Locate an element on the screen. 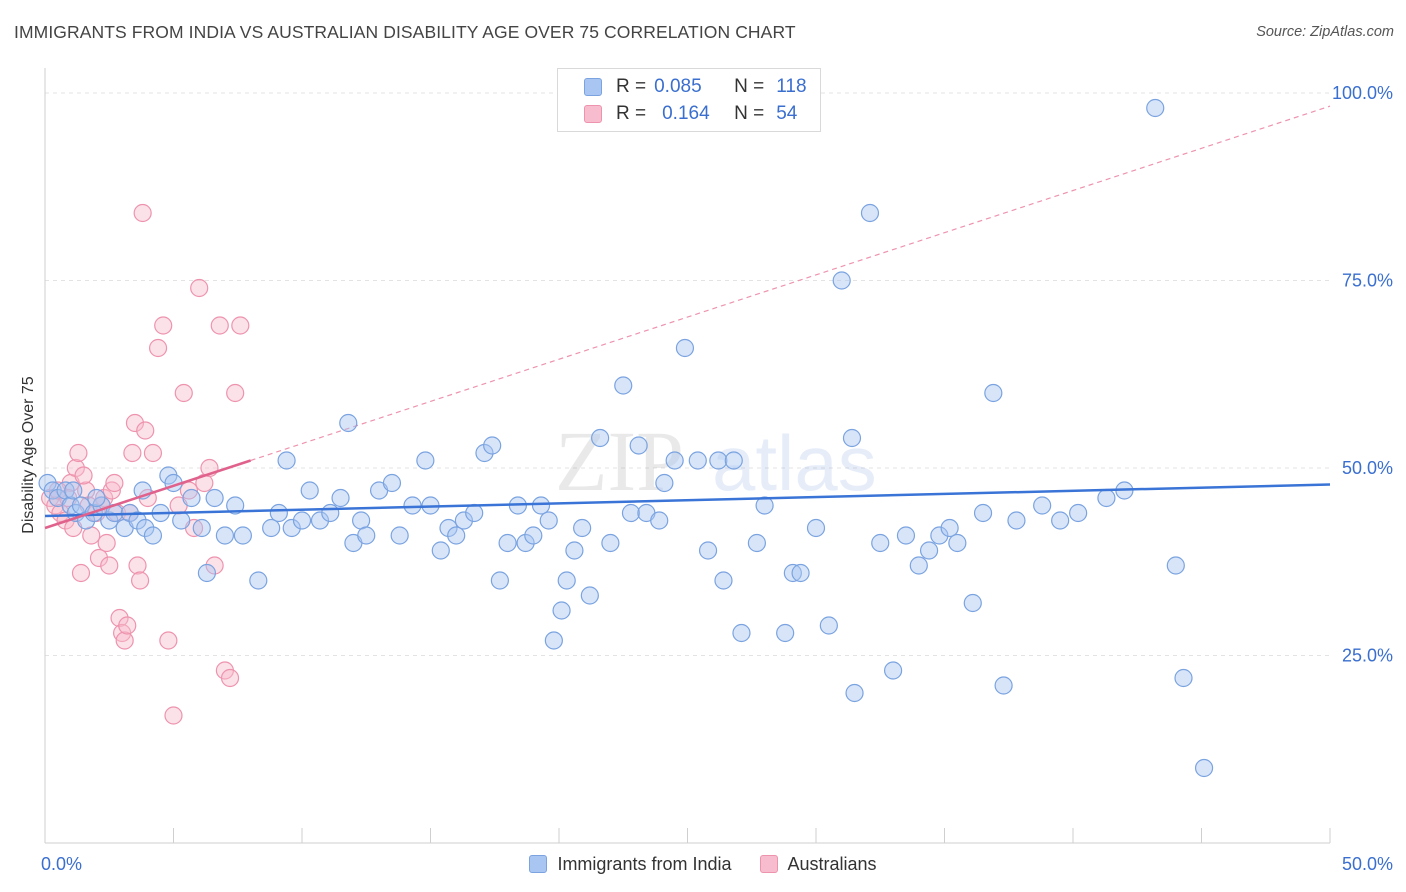 The width and height of the screenshot is (1406, 892). stats-legend: R = 0.085 N = 118 R = 0.164 N = 54 is located at coordinates (689, 100).